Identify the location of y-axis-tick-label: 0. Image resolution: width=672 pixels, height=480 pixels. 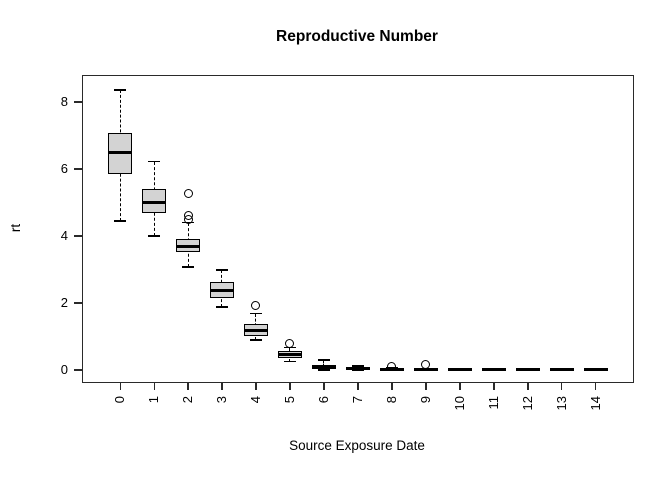
(64, 369).